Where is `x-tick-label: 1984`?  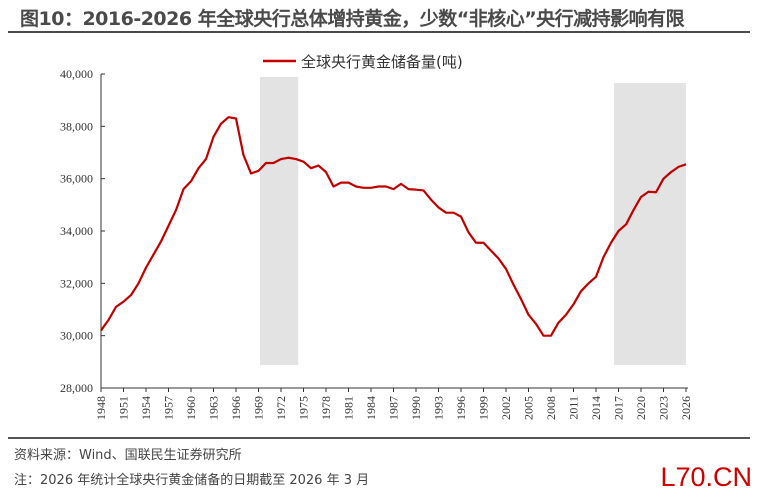 x-tick-label: 1984 is located at coordinates (371, 408).